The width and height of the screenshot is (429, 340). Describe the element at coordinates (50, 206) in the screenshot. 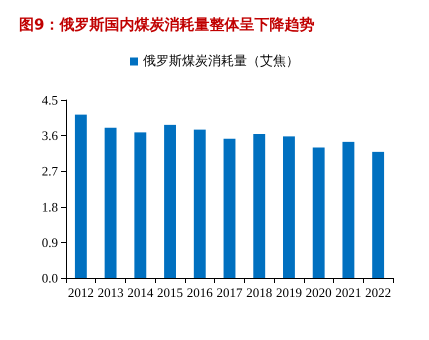

I see `y-tick-label: 1.8` at that location.